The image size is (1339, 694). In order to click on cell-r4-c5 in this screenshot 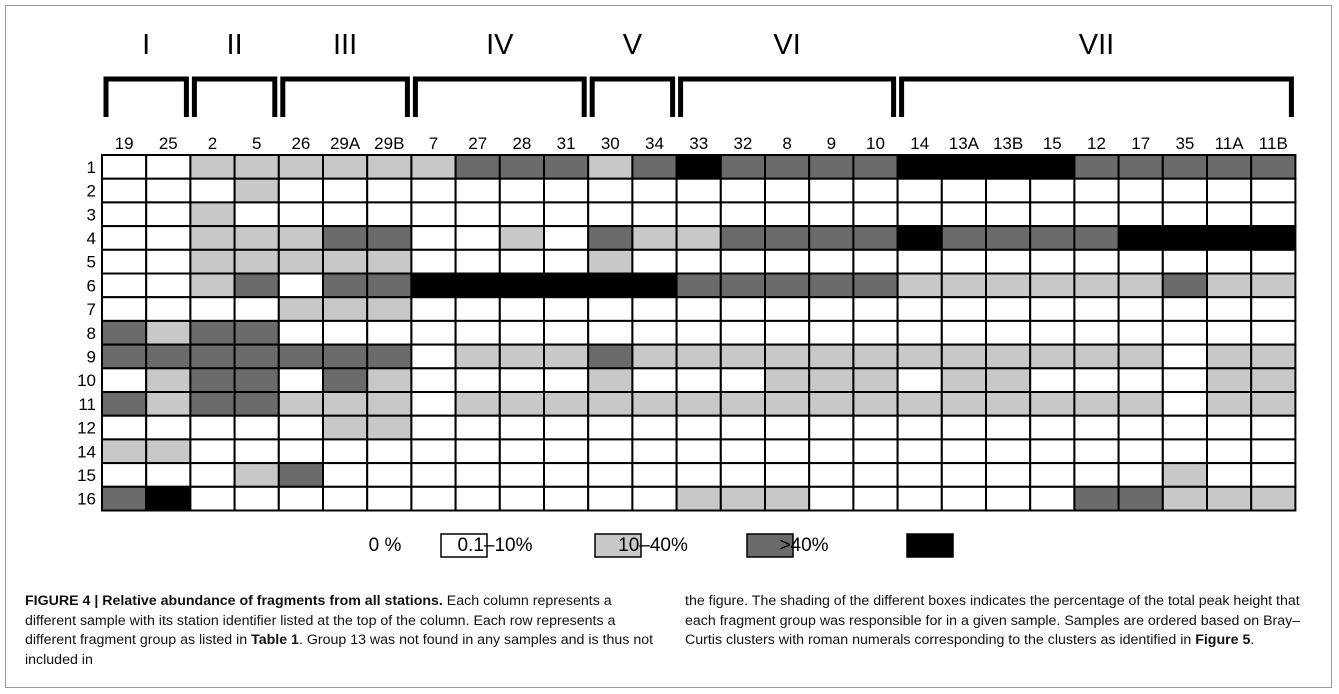, I will do `click(256, 238)`.